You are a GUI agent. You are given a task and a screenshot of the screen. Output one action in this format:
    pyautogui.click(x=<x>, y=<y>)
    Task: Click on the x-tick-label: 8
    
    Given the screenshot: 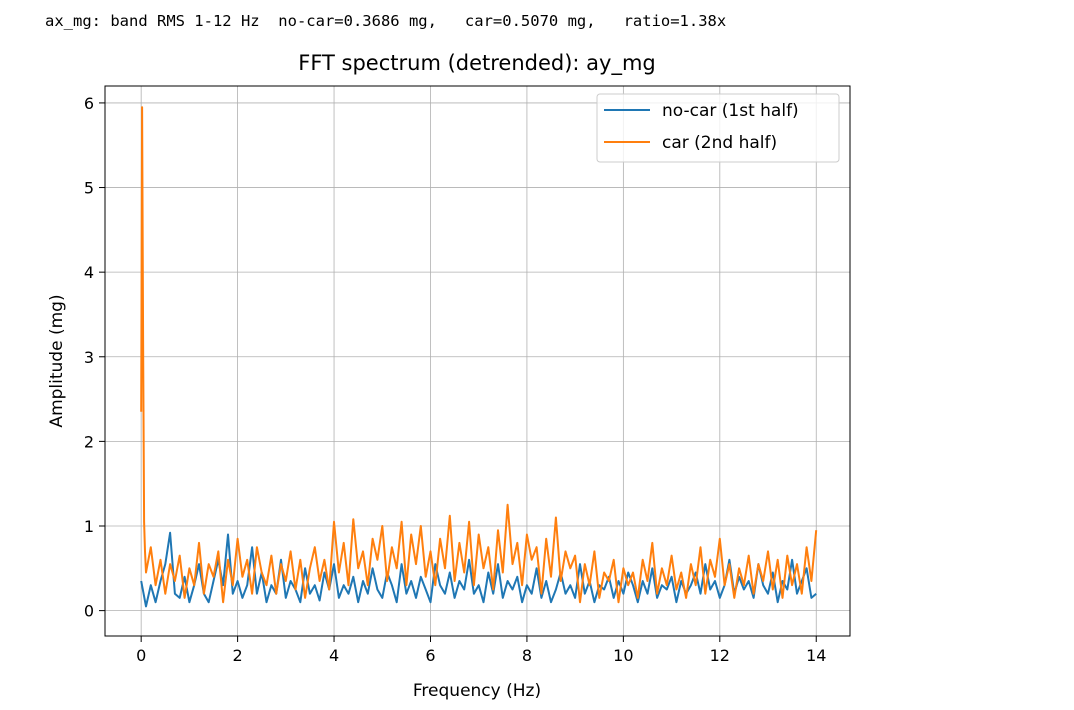 What is the action you would take?
    pyautogui.click(x=527, y=655)
    